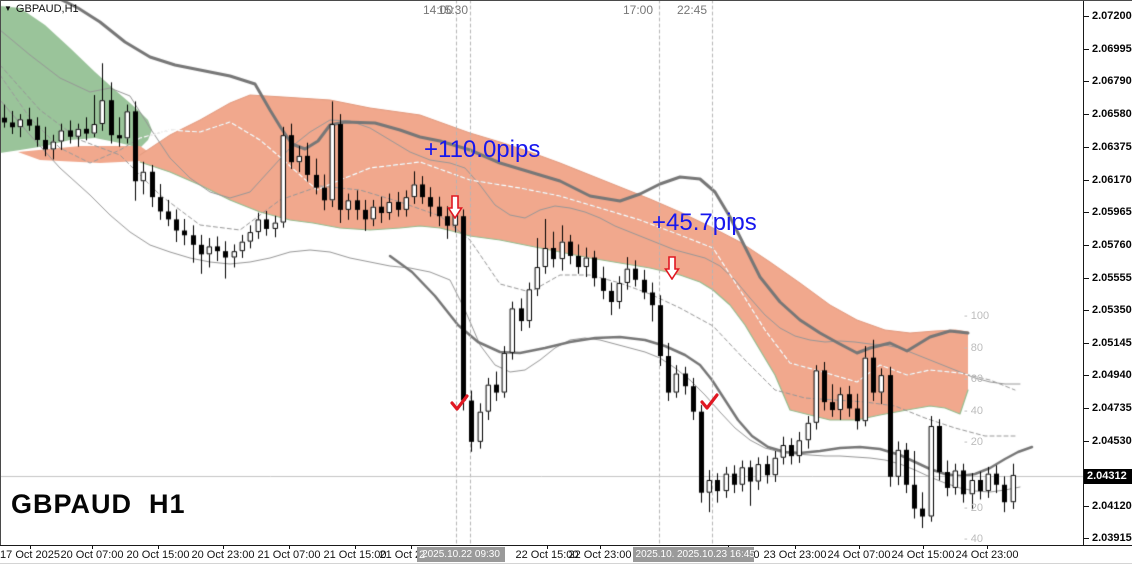  Describe the element at coordinates (704, 222) in the screenshot. I see `pips-result-label: +45.7pips` at that location.